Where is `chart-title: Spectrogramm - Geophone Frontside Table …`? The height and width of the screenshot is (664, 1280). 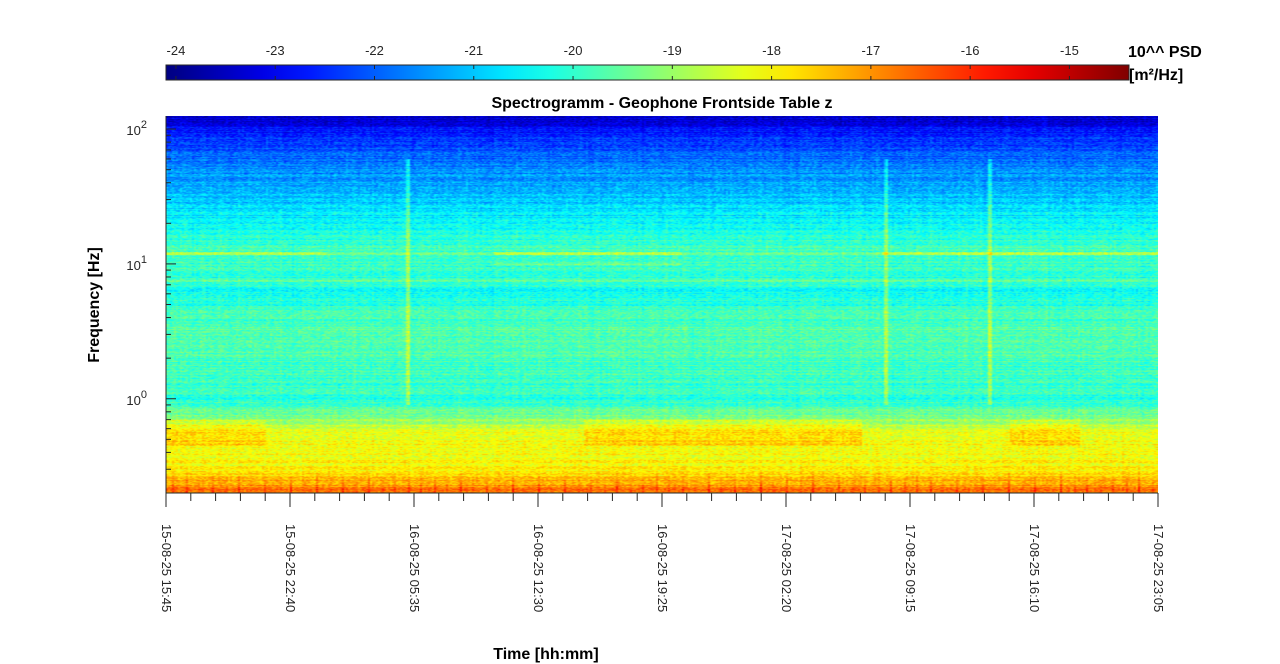
chart-title: Spectrogramm - Geophone Frontside Table … is located at coordinates (661, 103).